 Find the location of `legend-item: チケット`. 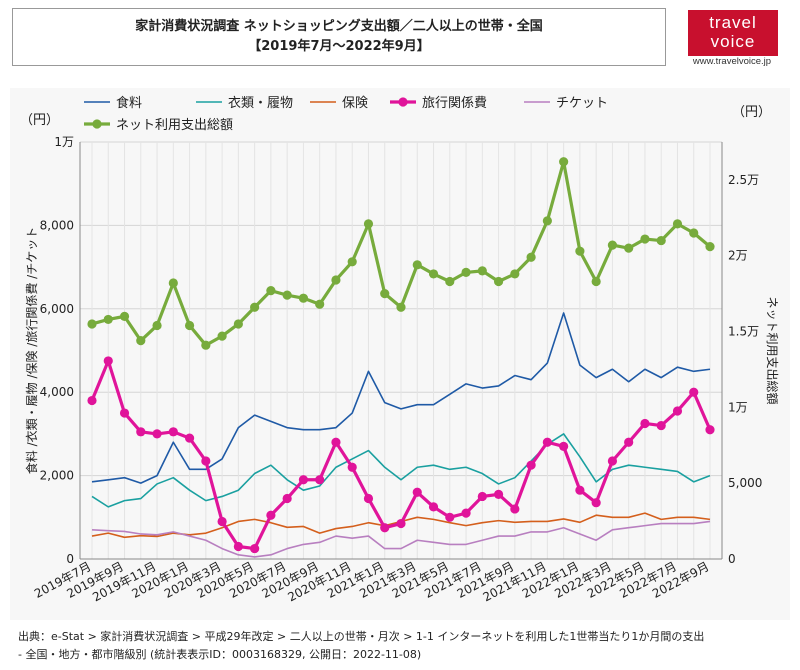

legend-item: チケット is located at coordinates (566, 103).